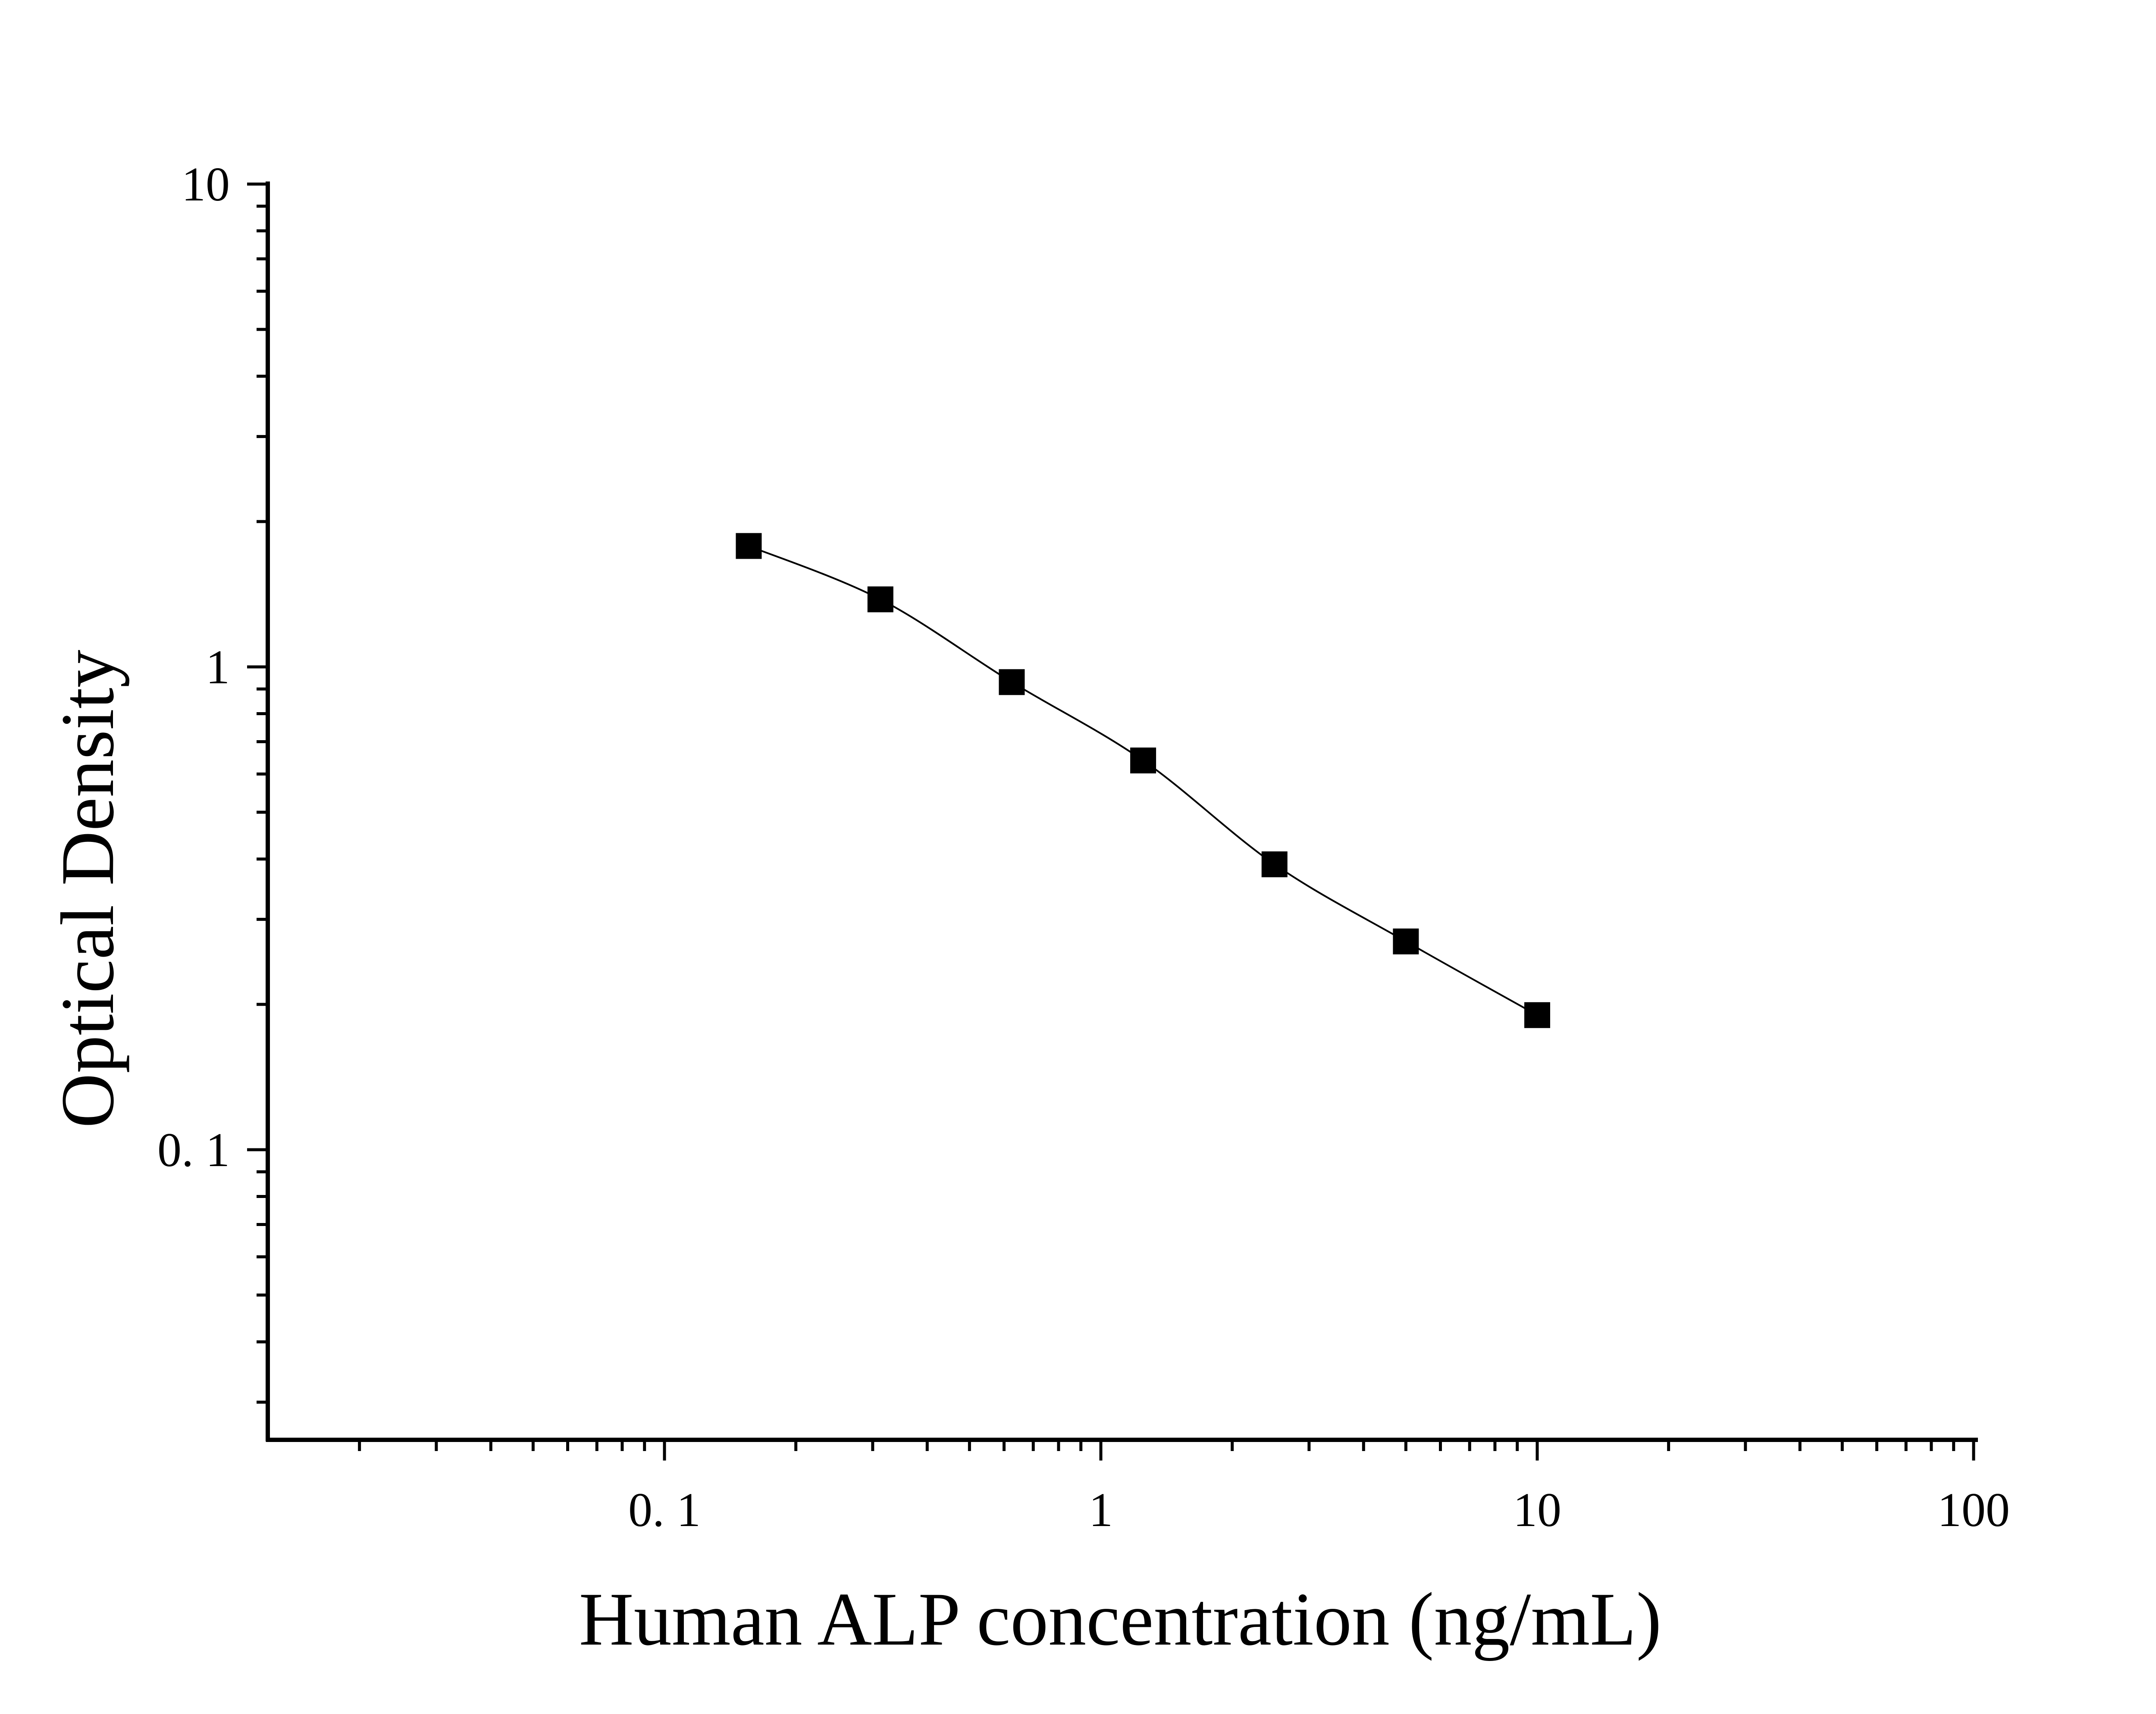 The height and width of the screenshot is (1714, 2156). Describe the element at coordinates (1101, 1510) in the screenshot. I see `x-tick-label: 1` at that location.